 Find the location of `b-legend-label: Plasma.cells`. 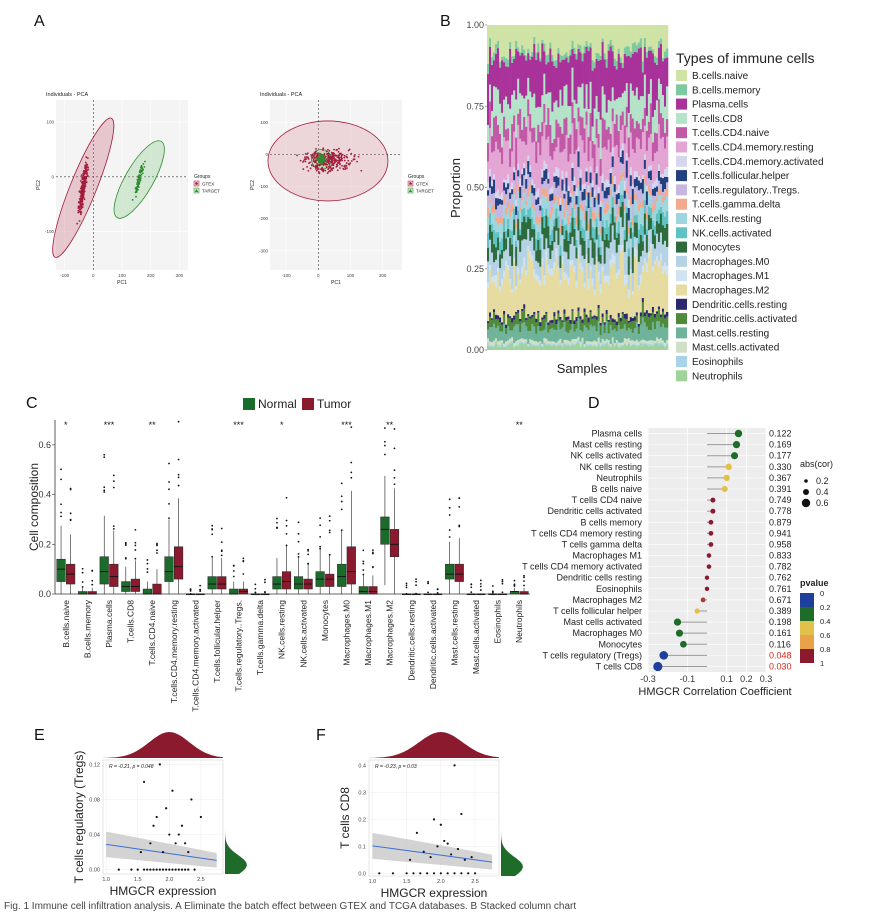

b-legend-label: Plasma.cells is located at coordinates (720, 105).